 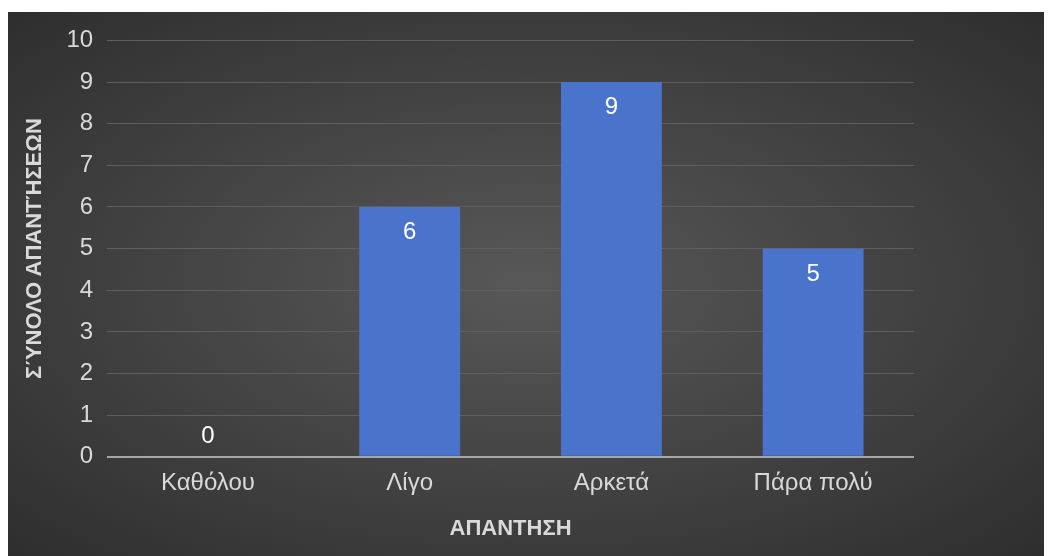 I want to click on y-tick-label: 9, so click(x=86, y=80).